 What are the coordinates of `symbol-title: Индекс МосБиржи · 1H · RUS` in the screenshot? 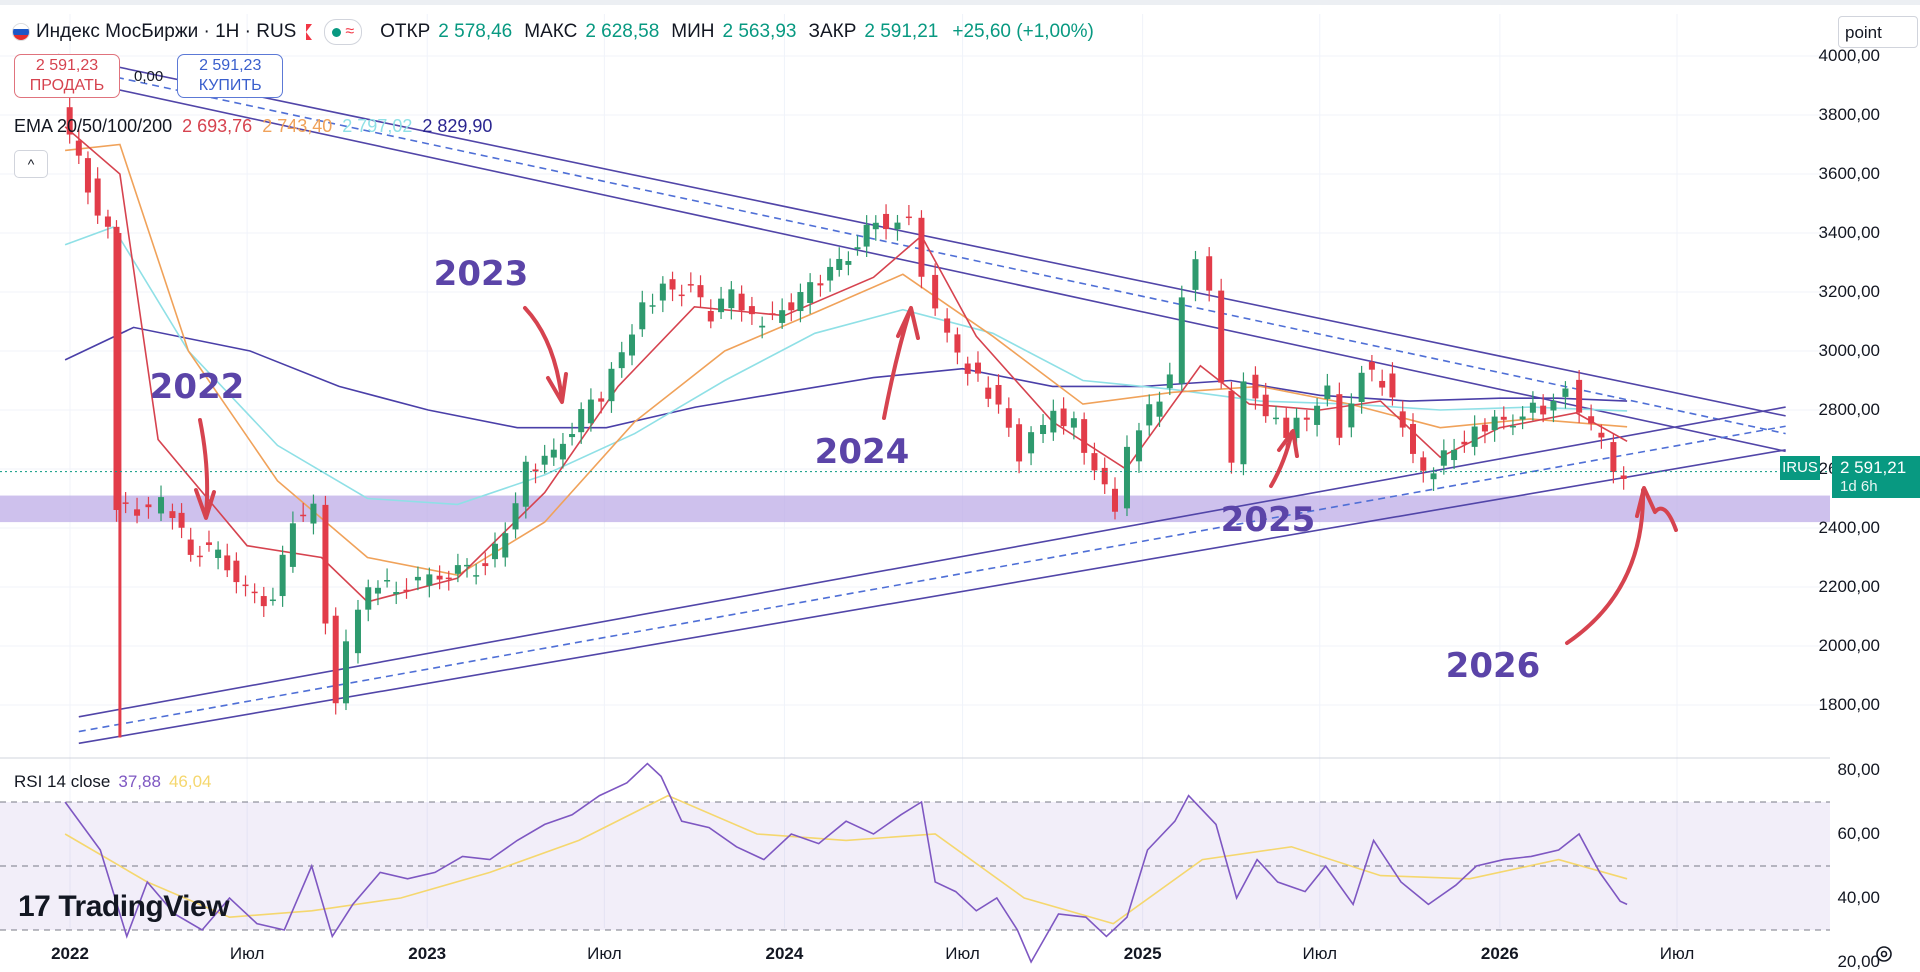 It's located at (166, 31).